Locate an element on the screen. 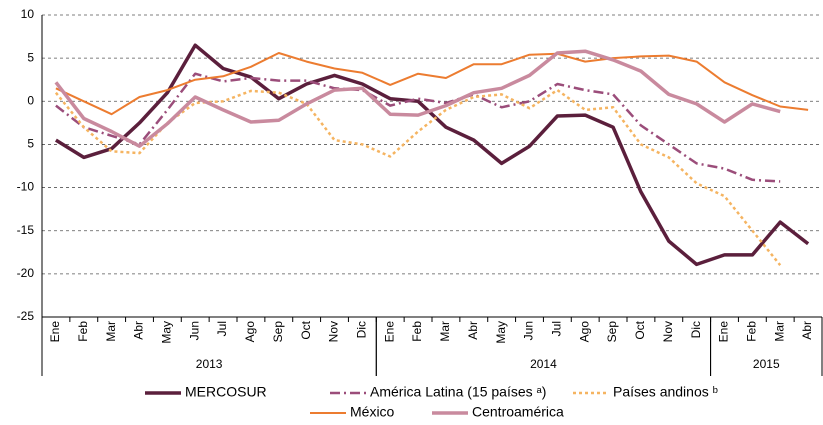  year-label: 2015 is located at coordinates (766, 364).